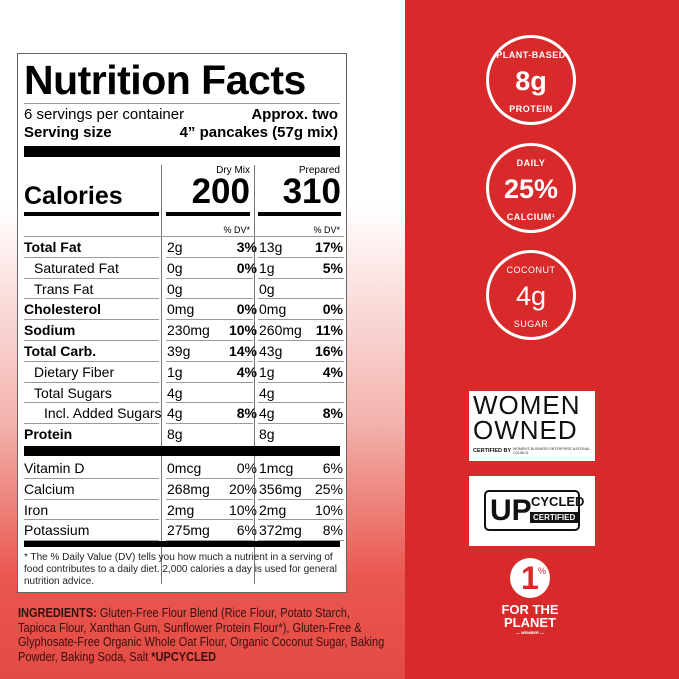 This screenshot has height=679, width=679. I want to click on badge-value: 8g, so click(531, 81).